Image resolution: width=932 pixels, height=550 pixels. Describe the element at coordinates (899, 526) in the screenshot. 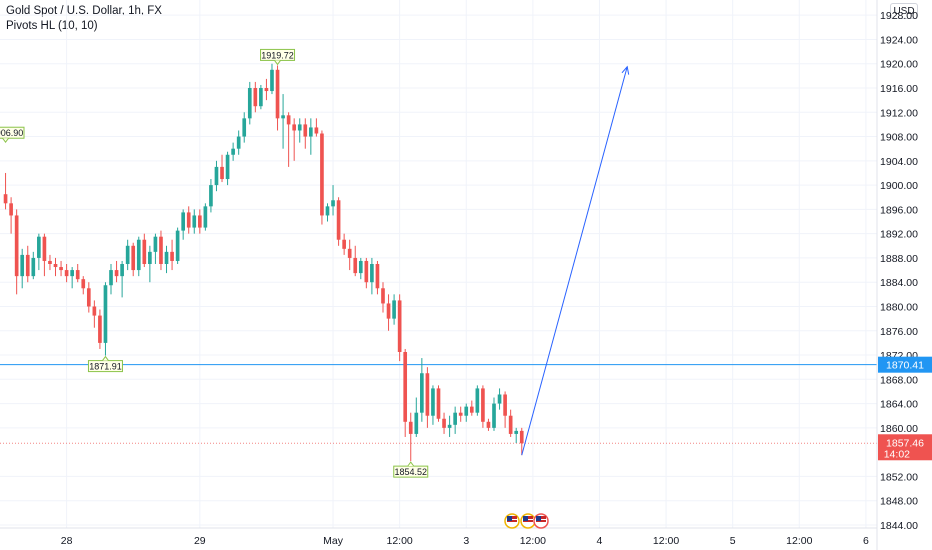

I see `y-tick-label: 1844.00` at that location.